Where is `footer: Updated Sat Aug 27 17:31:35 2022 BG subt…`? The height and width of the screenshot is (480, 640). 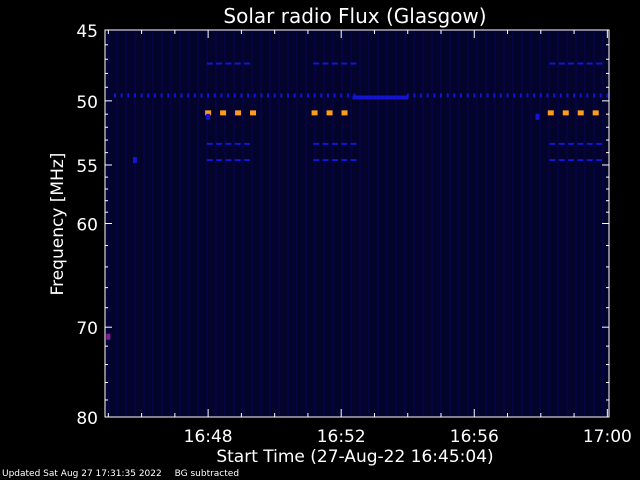
footer: Updated Sat Aug 27 17:31:35 2022 BG subt… is located at coordinates (125, 474).